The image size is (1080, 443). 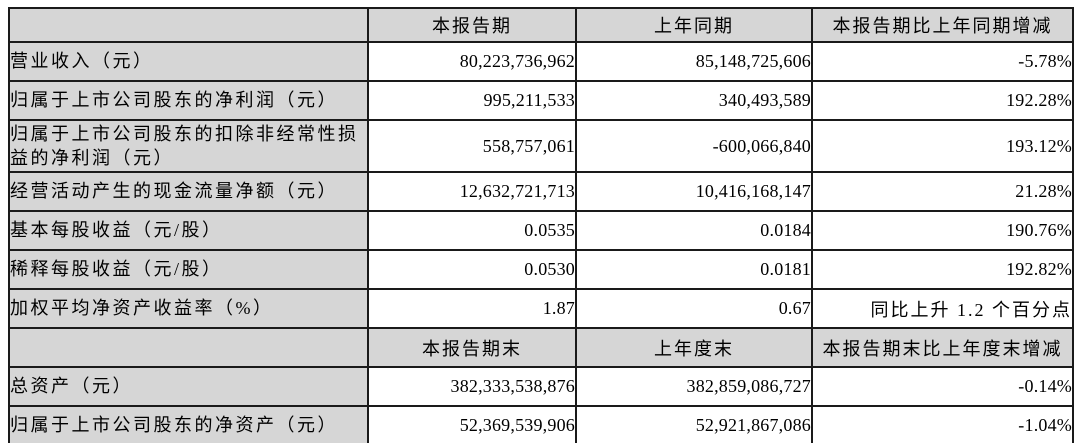 I want to click on prior-period-value: 0.0181, so click(x=694, y=269).